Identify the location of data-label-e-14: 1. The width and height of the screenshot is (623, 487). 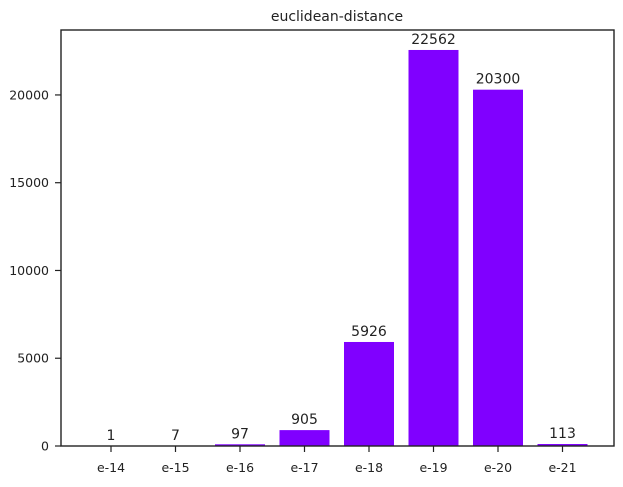
(111, 436).